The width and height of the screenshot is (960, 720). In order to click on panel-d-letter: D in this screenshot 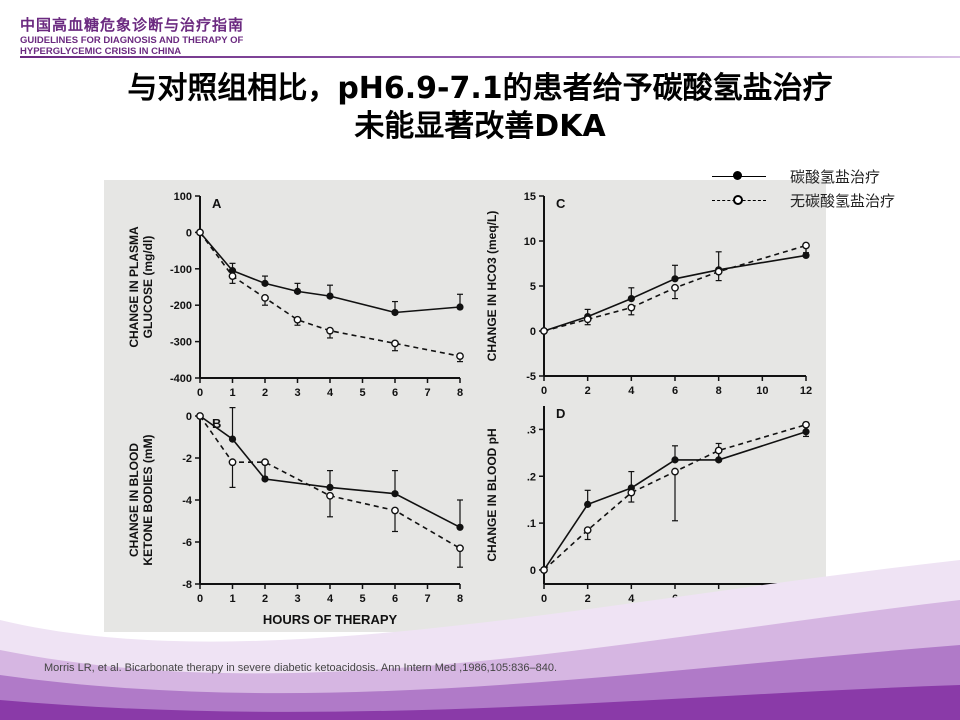, I will do `click(560, 413)`.